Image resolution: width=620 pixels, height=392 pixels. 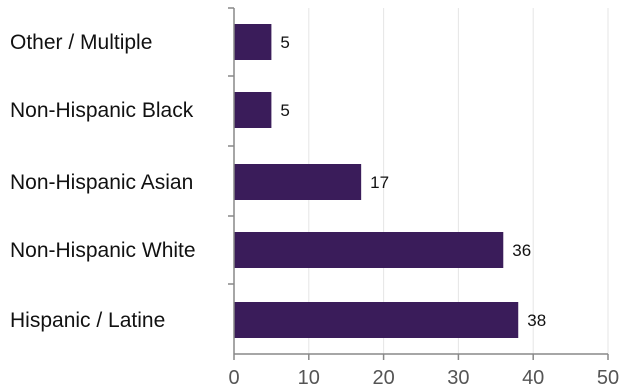 I want to click on x-tick-label-0: 0, so click(x=233, y=378).